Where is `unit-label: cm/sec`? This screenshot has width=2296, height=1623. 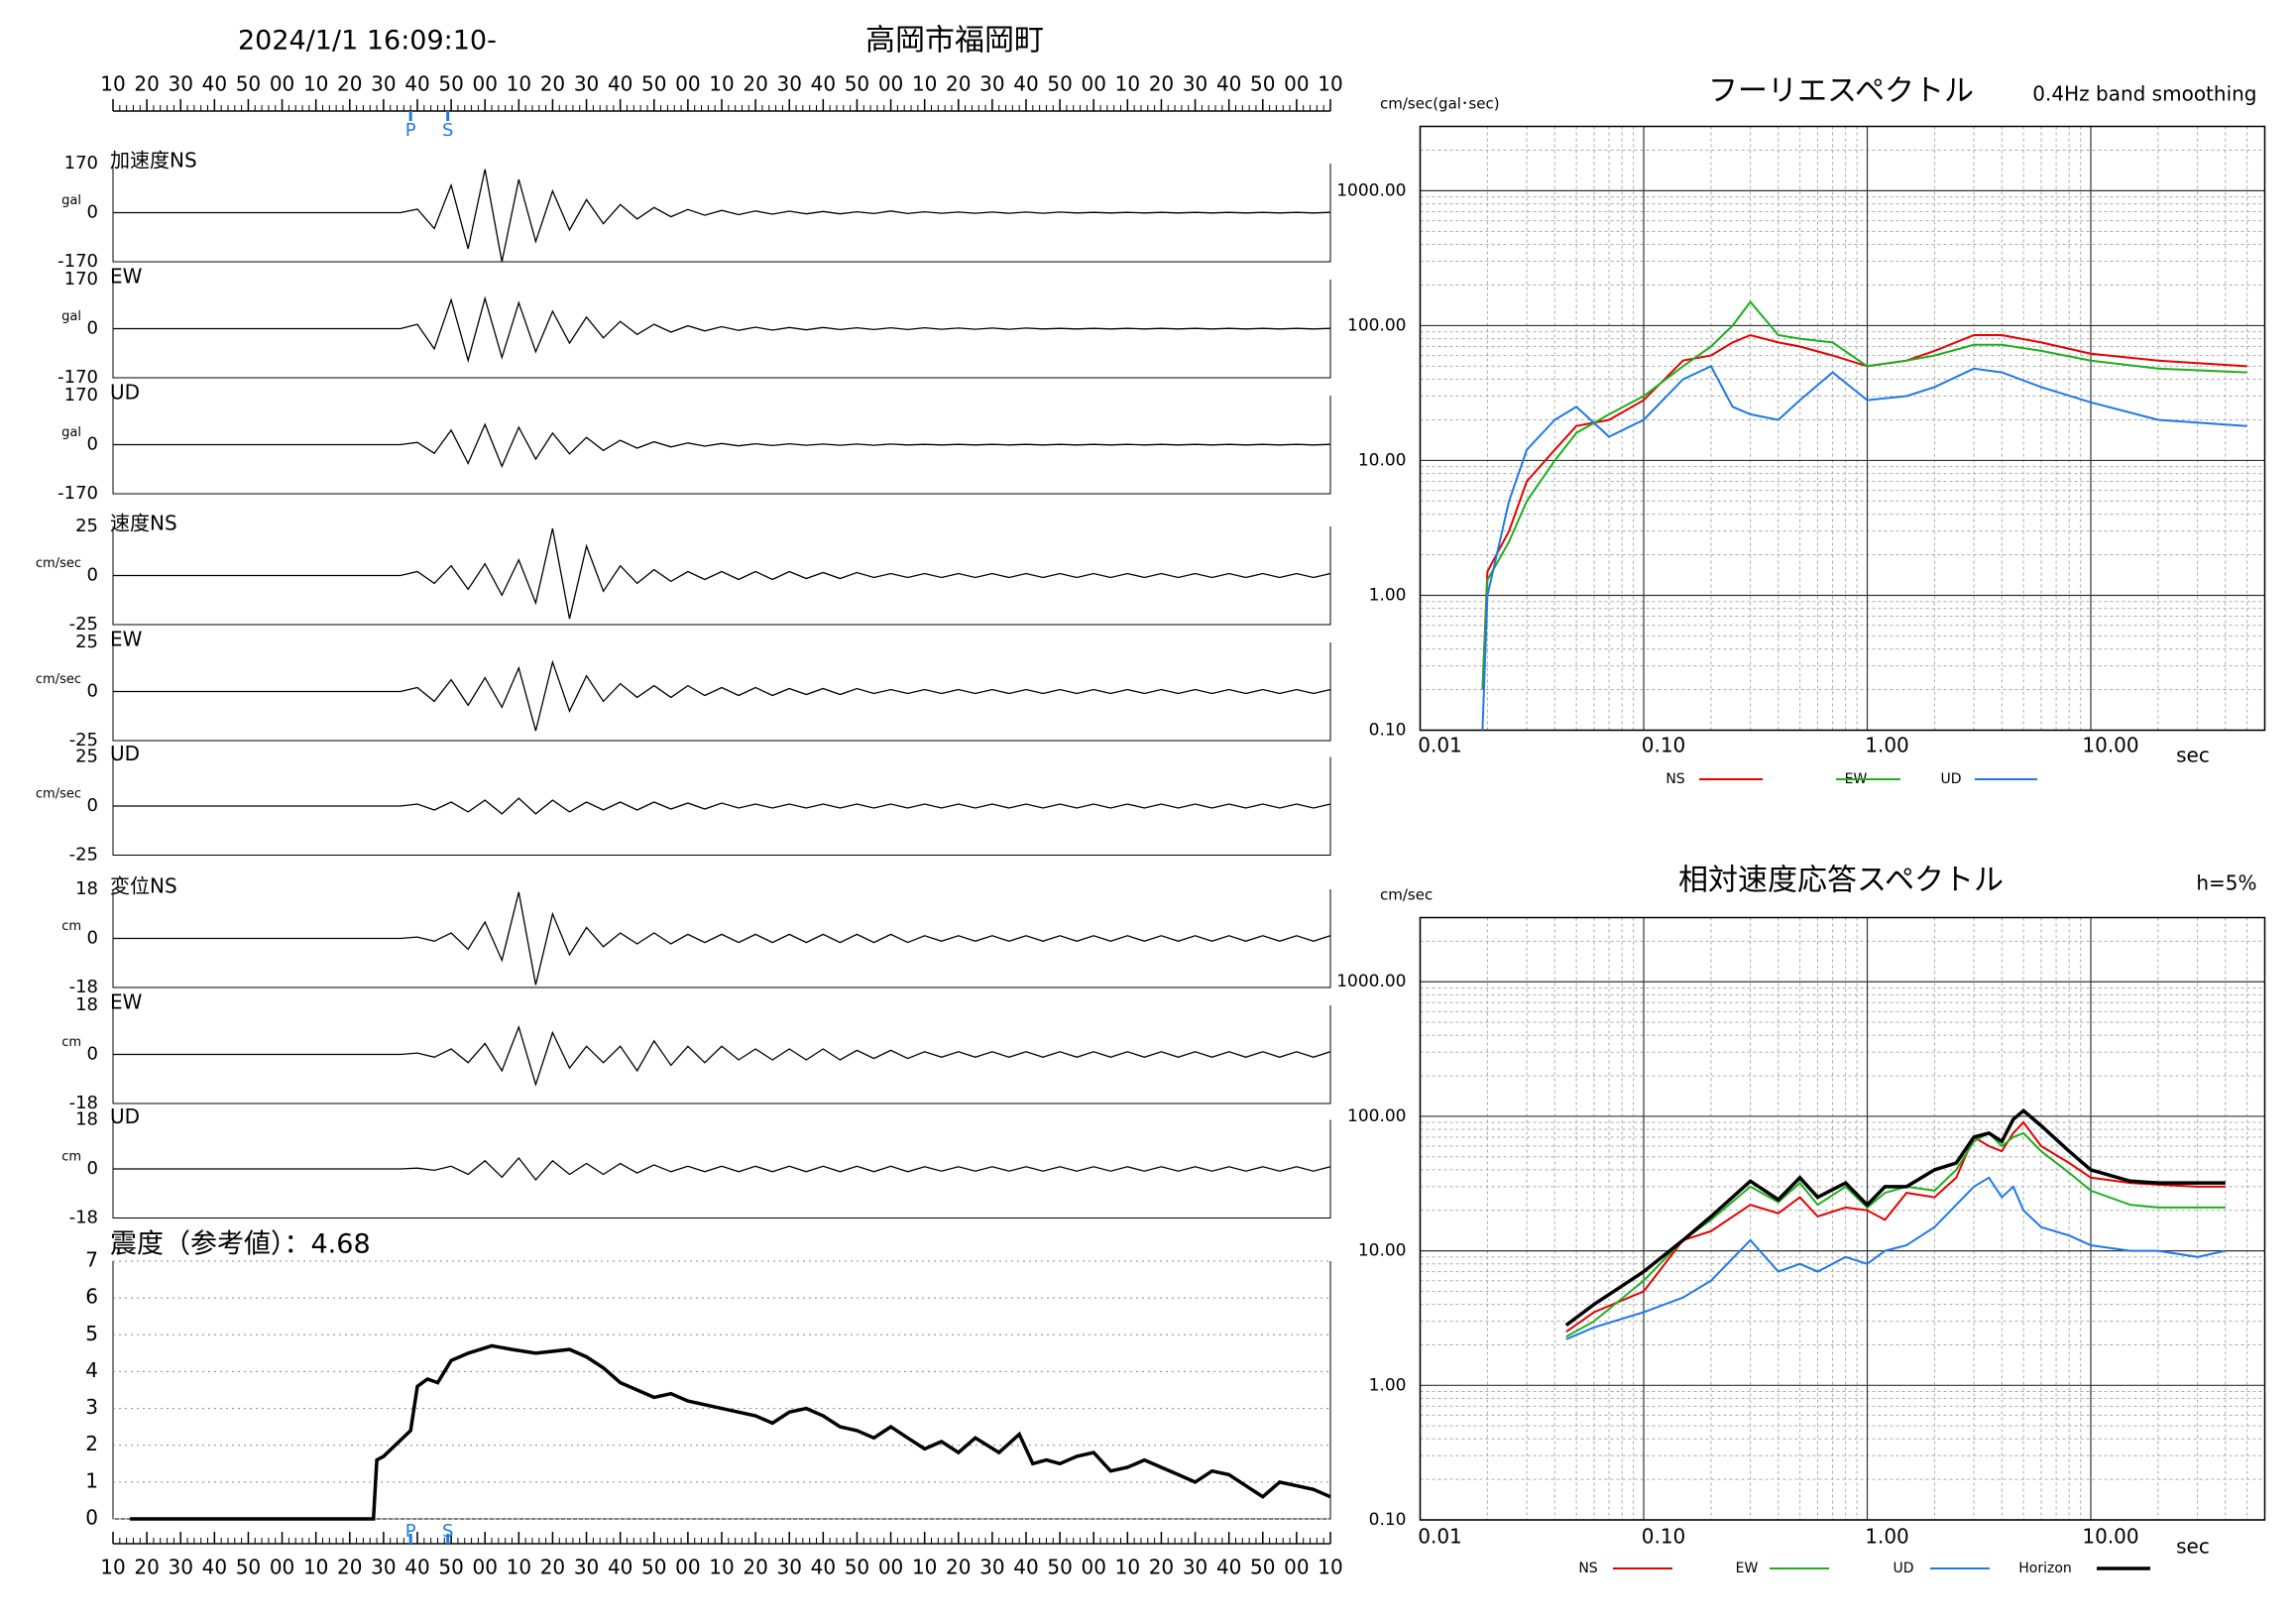
unit-label: cm/sec is located at coordinates (58, 563).